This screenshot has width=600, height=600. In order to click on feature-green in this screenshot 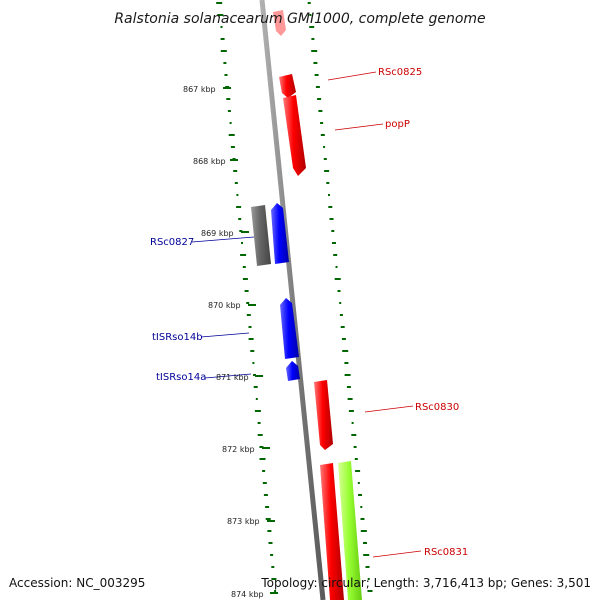, I will do `click(350, 530)`.